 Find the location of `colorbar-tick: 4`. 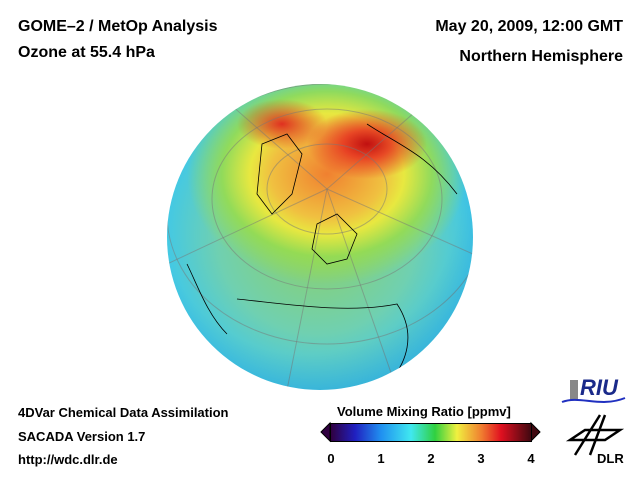

colorbar-tick: 4 is located at coordinates (531, 458).